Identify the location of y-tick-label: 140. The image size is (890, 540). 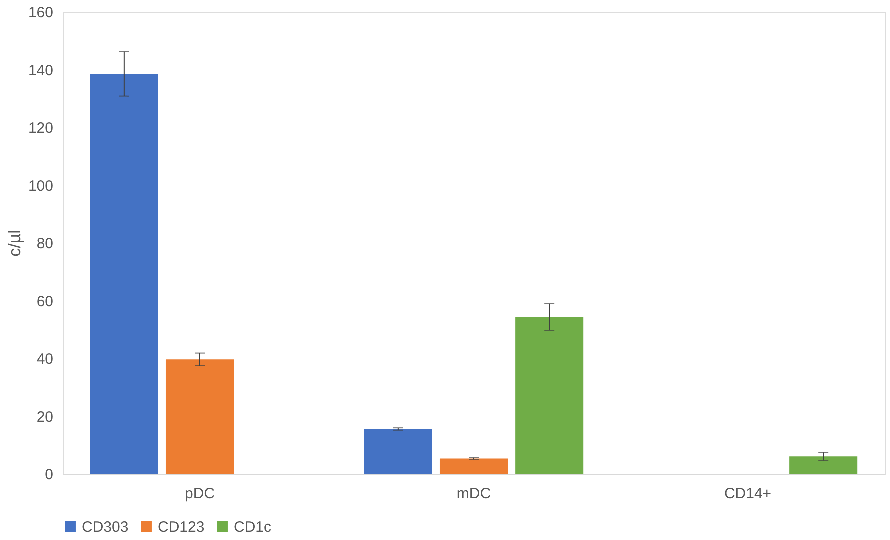
(41, 71).